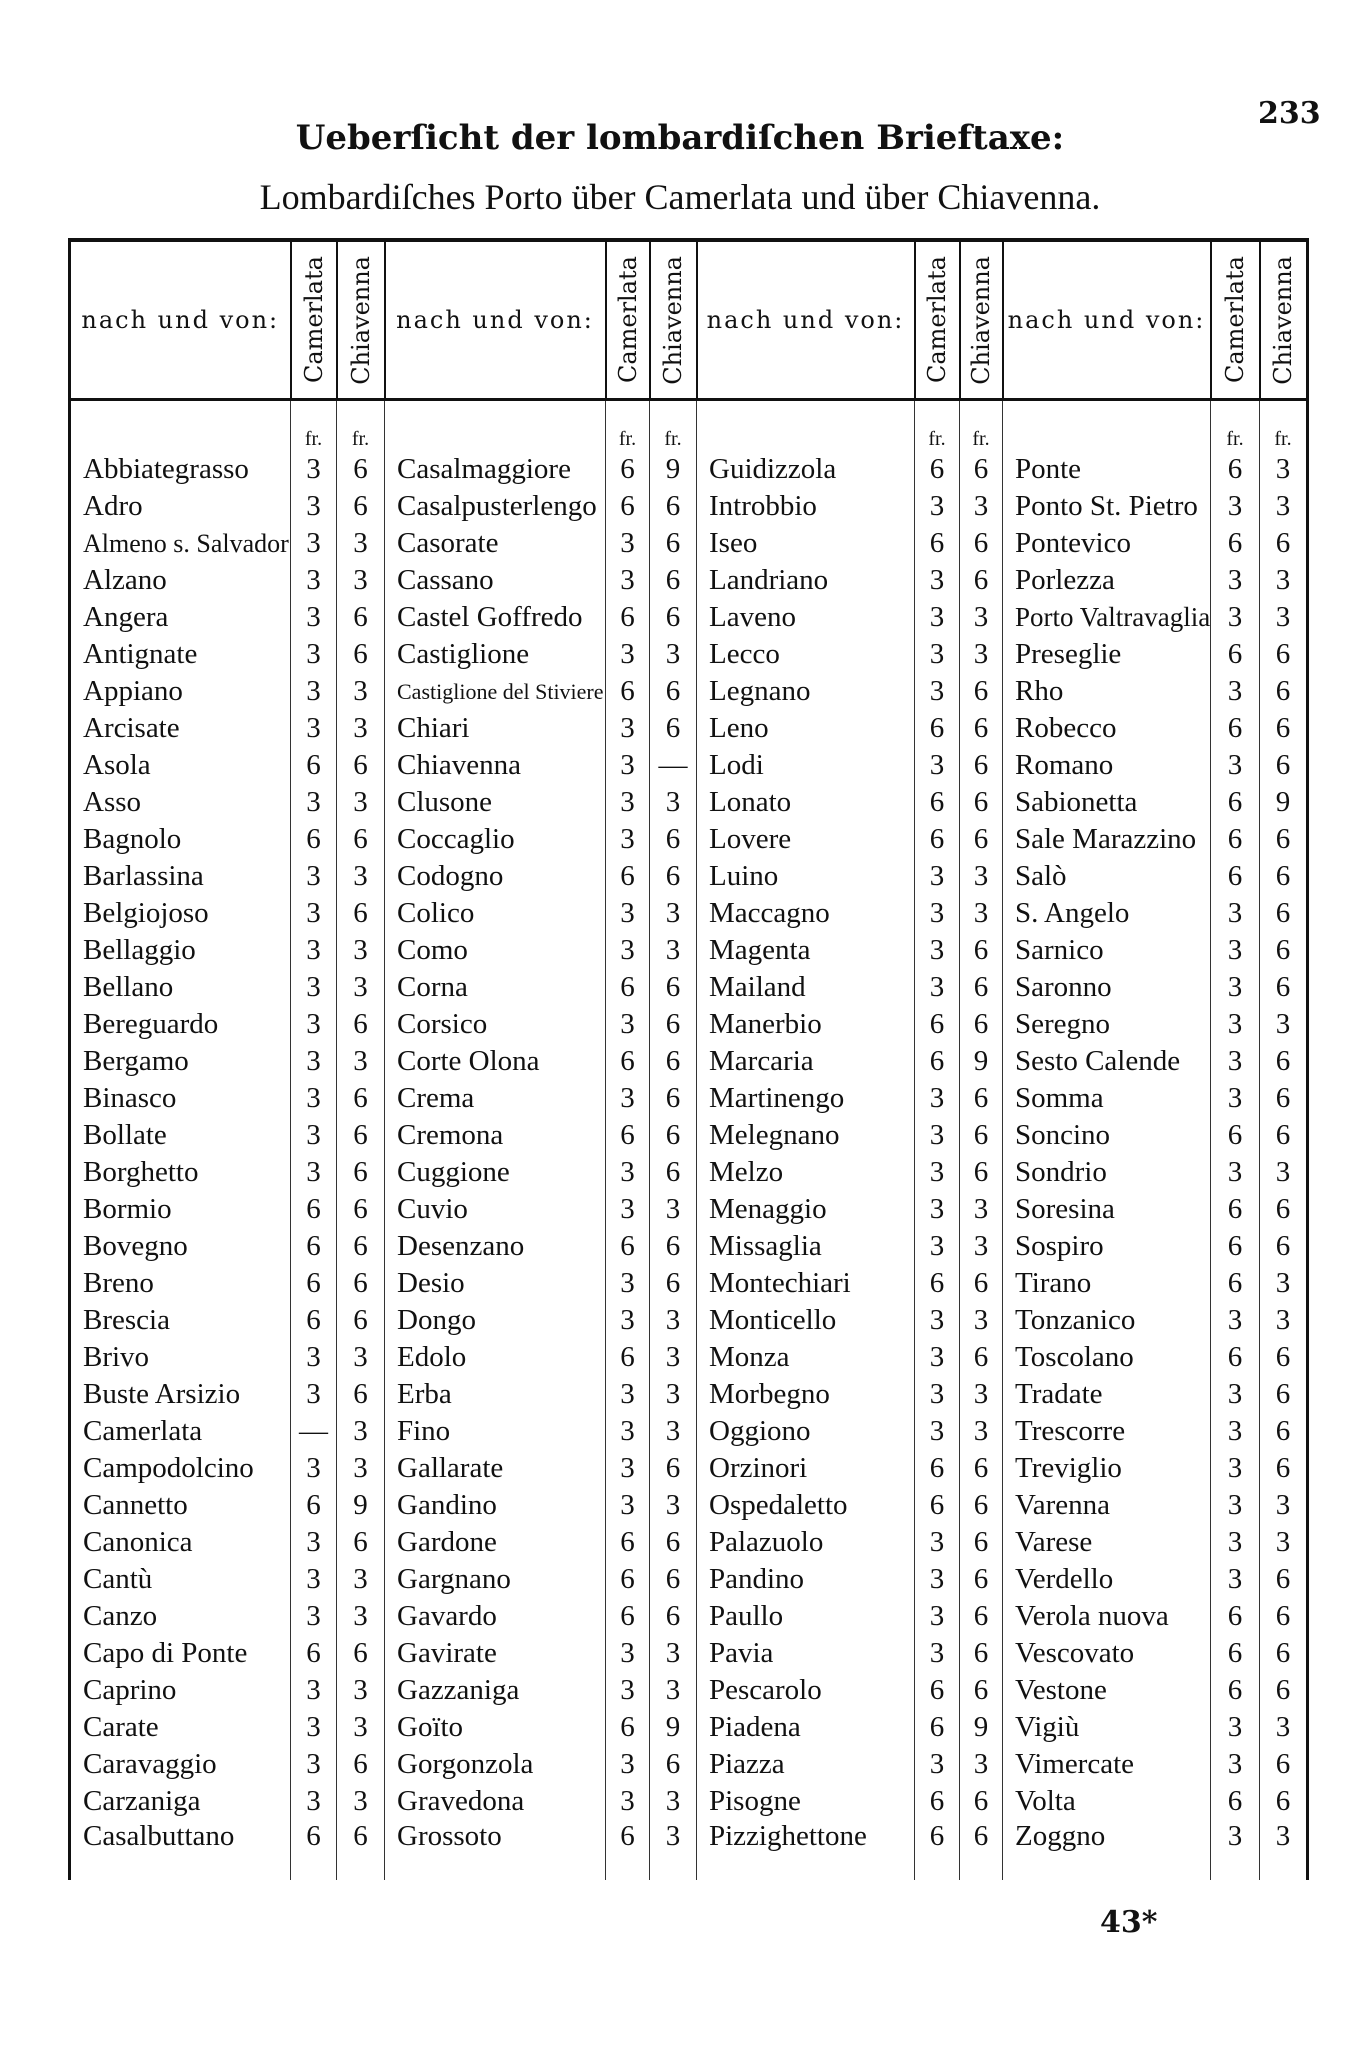 Image resolution: width=1360 pixels, height=2048 pixels. Describe the element at coordinates (495, 617) in the screenshot. I see `place-name: Castel Goffredo` at that location.